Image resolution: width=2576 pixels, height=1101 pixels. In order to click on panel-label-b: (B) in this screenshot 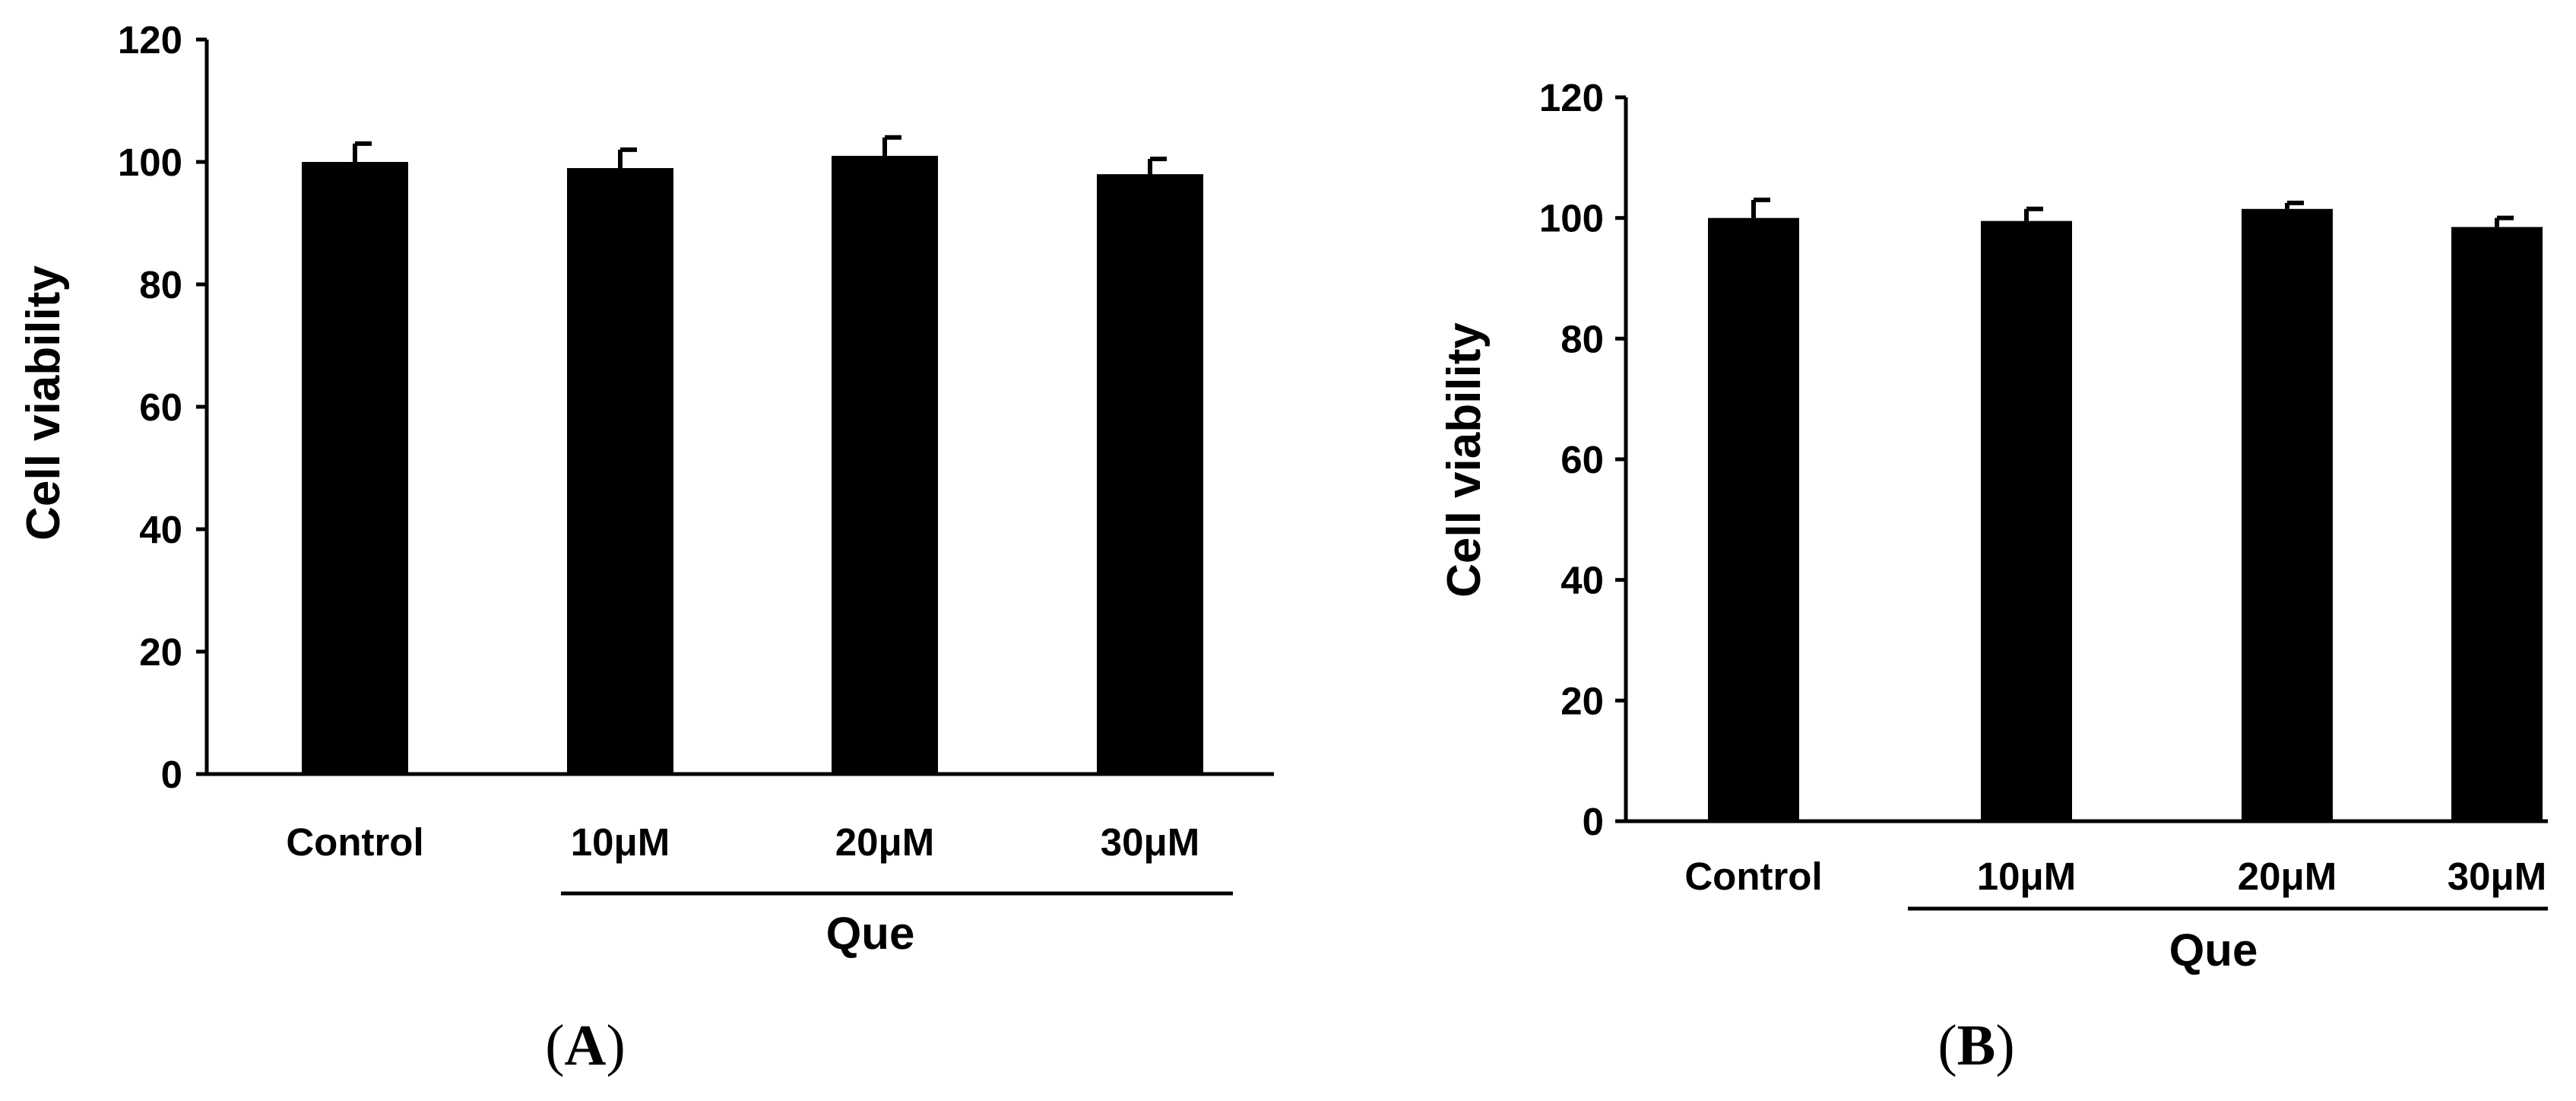, I will do `click(1976, 1046)`.